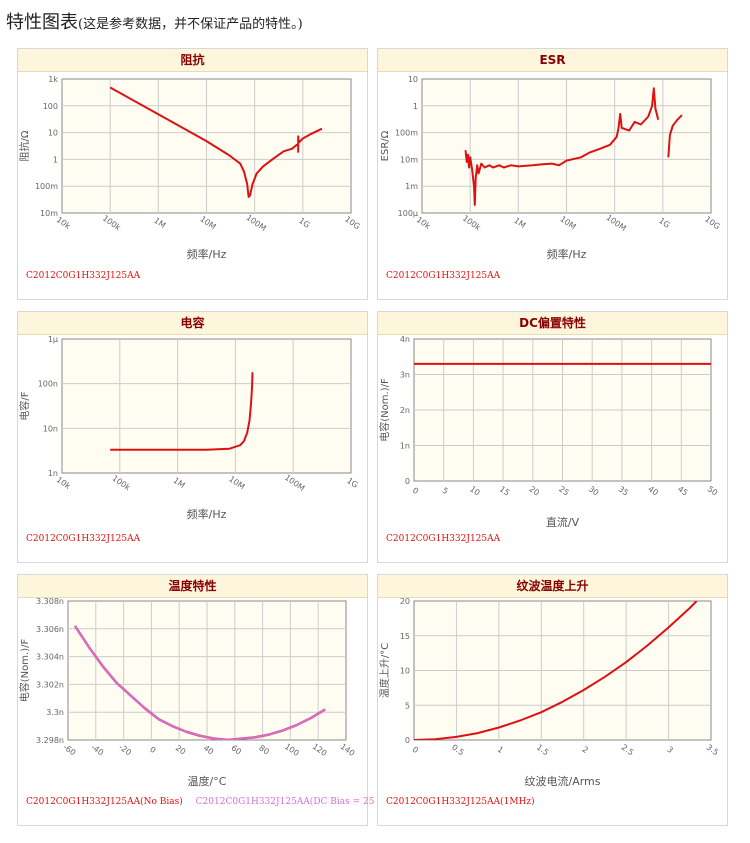  I want to click on y-axis-label: 阻抗/Ω, so click(24, 145).